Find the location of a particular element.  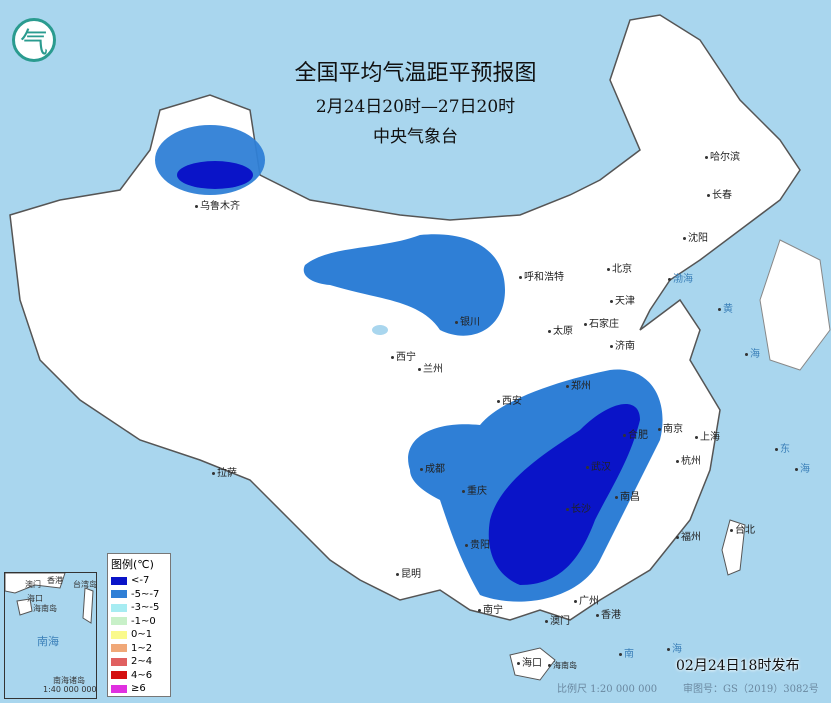

map-title: 全国平均气温距平预报图 is located at coordinates (415, 73).